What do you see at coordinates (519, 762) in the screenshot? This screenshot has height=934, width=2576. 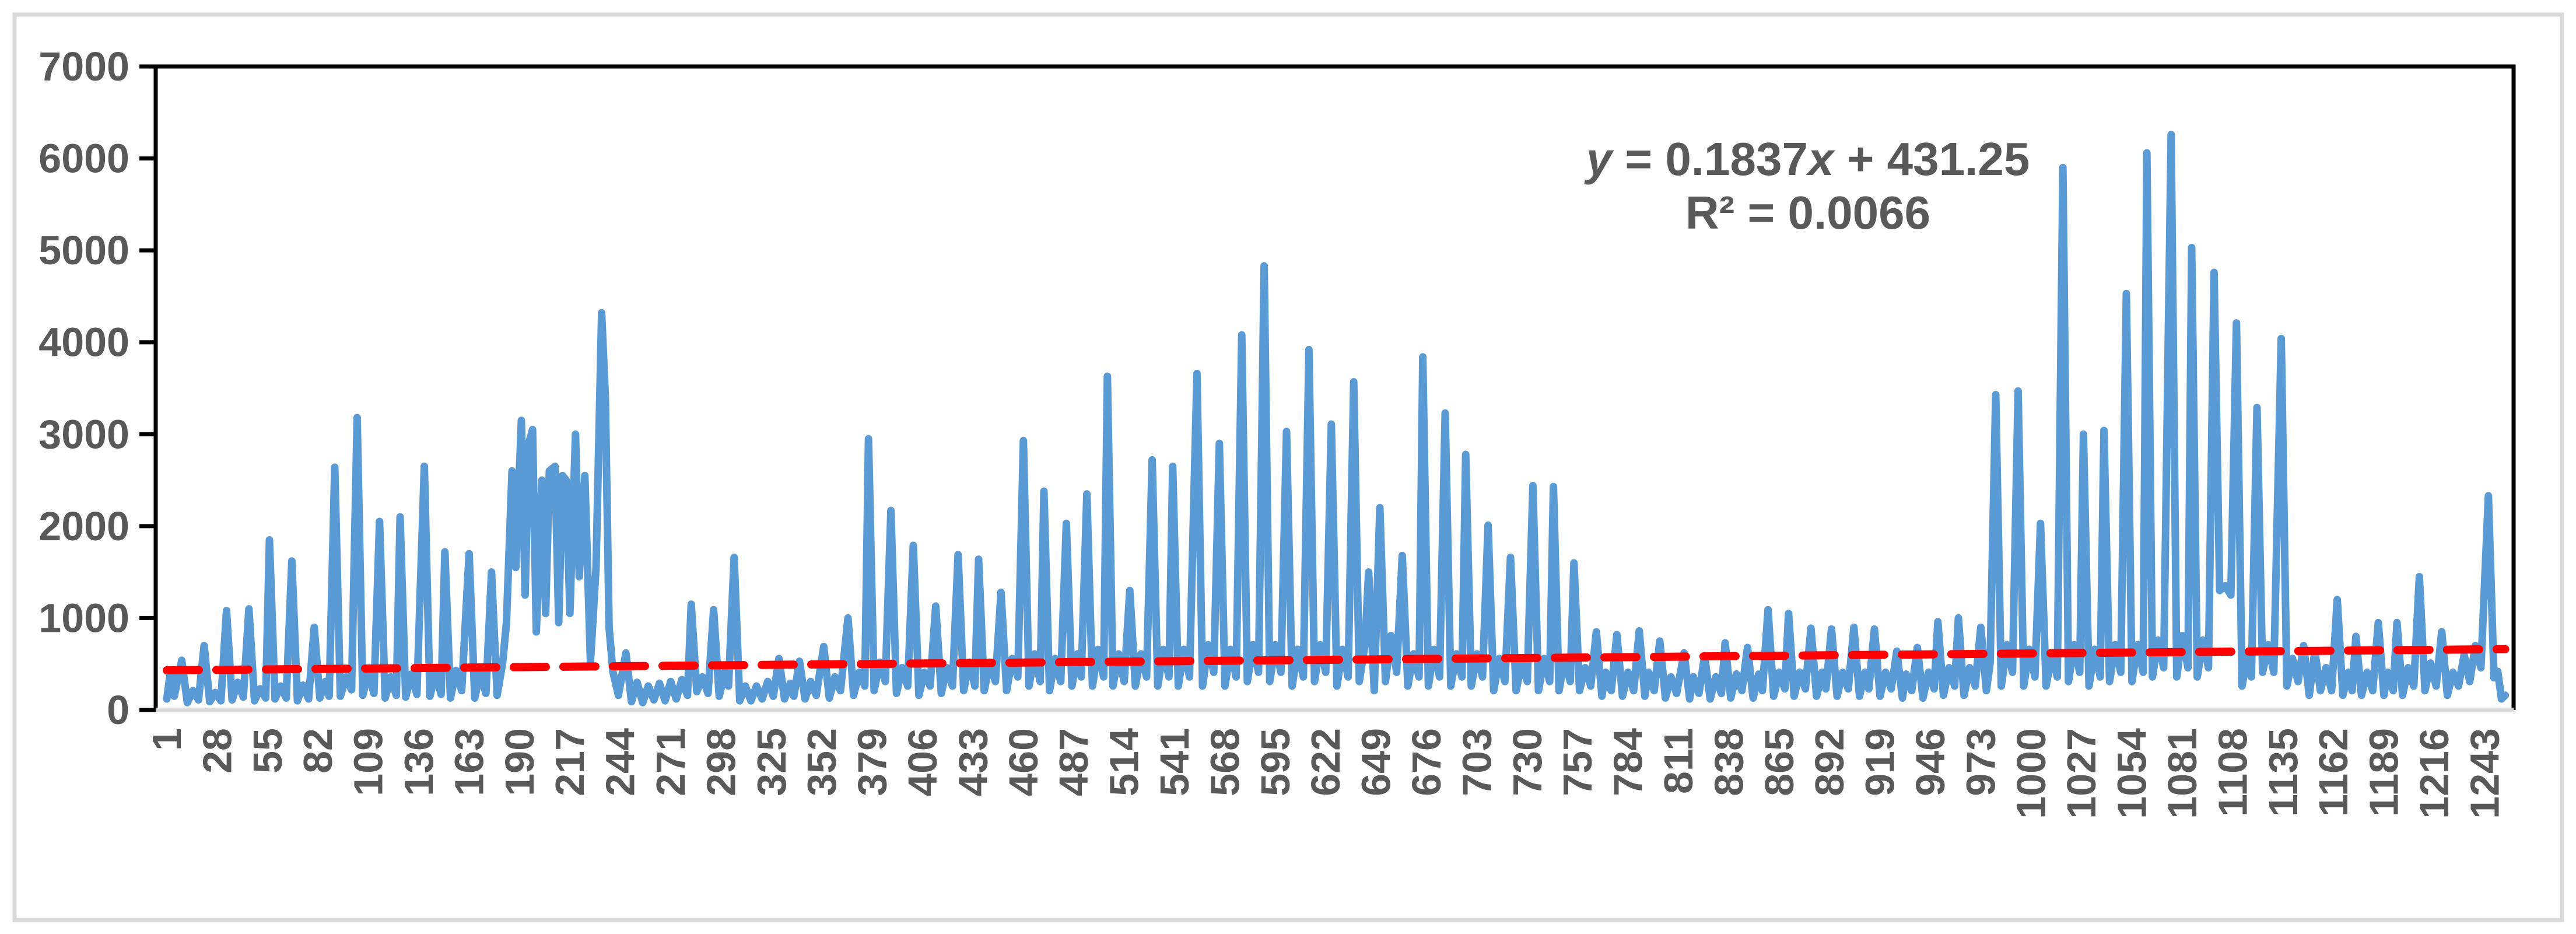 I see `x-axis-label: 190` at bounding box center [519, 762].